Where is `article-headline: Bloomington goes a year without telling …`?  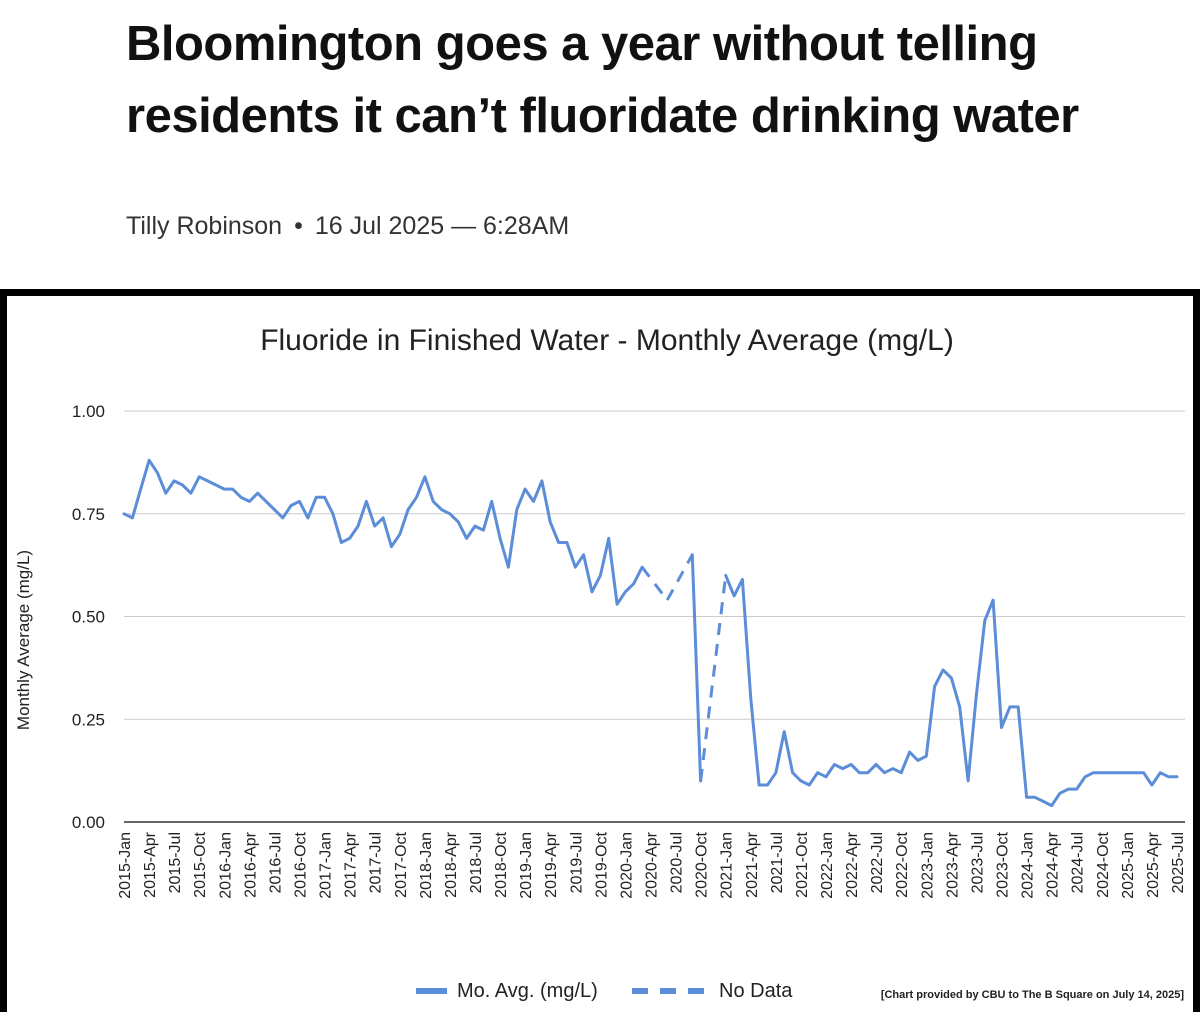
article-headline: Bloomington goes a year without telling … is located at coordinates (602, 80).